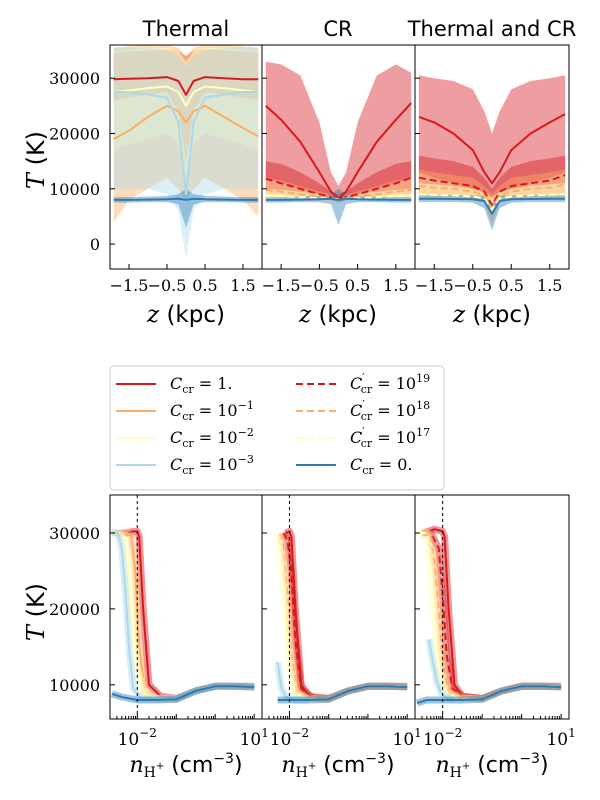 This screenshot has width=600, height=800. I want to click on panel-title-cr: CR, so click(337, 29).